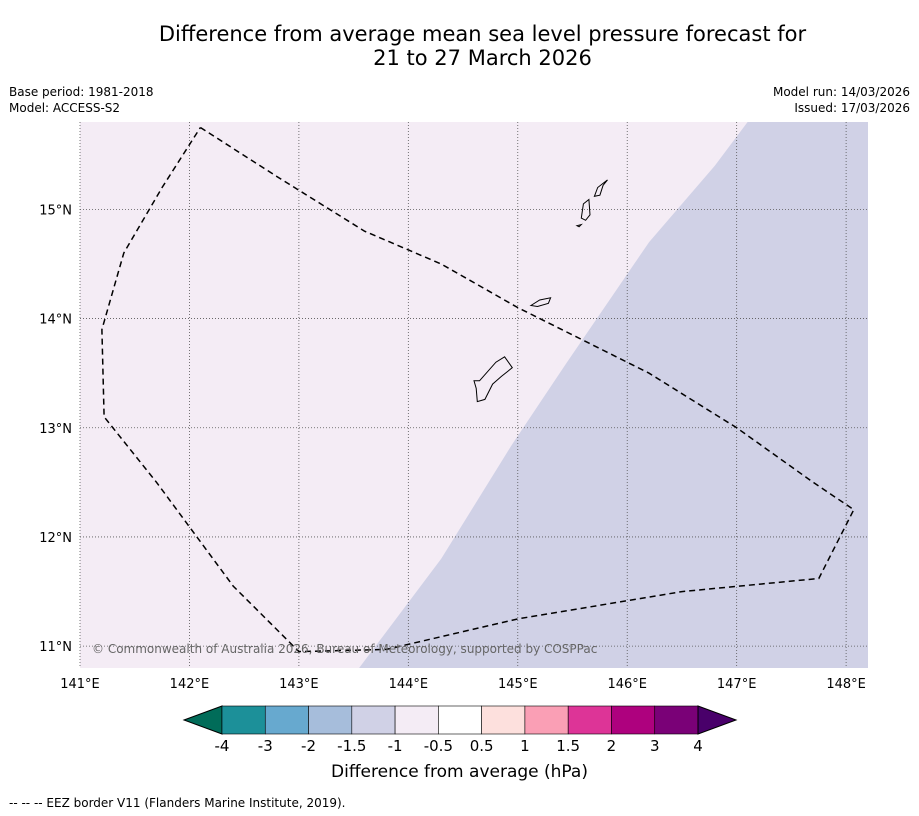 This screenshot has height=816, width=919. Describe the element at coordinates (55, 538) in the screenshot. I see `lat-tick-label: 12°N` at that location.